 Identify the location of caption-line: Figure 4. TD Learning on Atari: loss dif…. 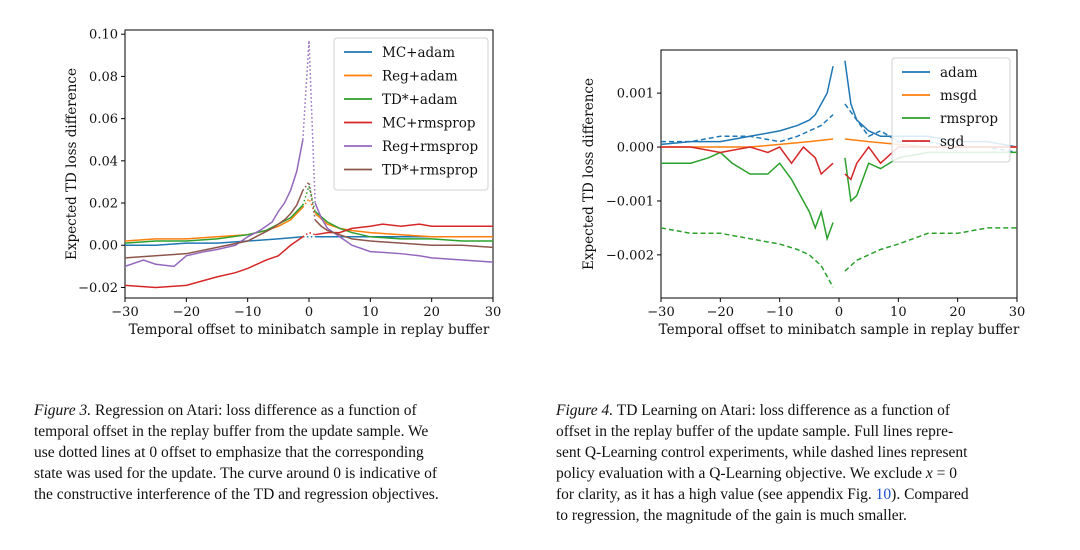
(801, 410).